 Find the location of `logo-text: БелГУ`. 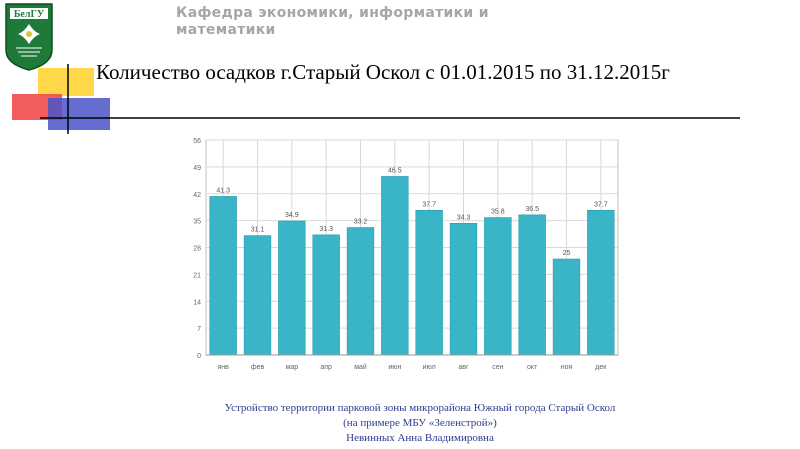

logo-text: БелГУ is located at coordinates (29, 14).